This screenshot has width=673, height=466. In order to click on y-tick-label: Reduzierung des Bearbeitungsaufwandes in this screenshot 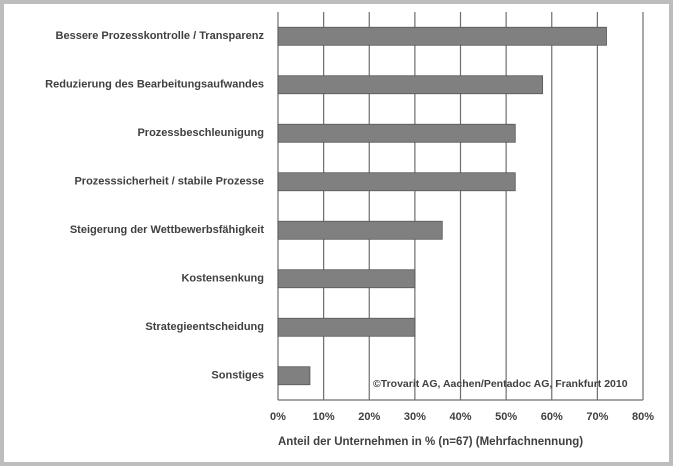, I will do `click(154, 85)`.